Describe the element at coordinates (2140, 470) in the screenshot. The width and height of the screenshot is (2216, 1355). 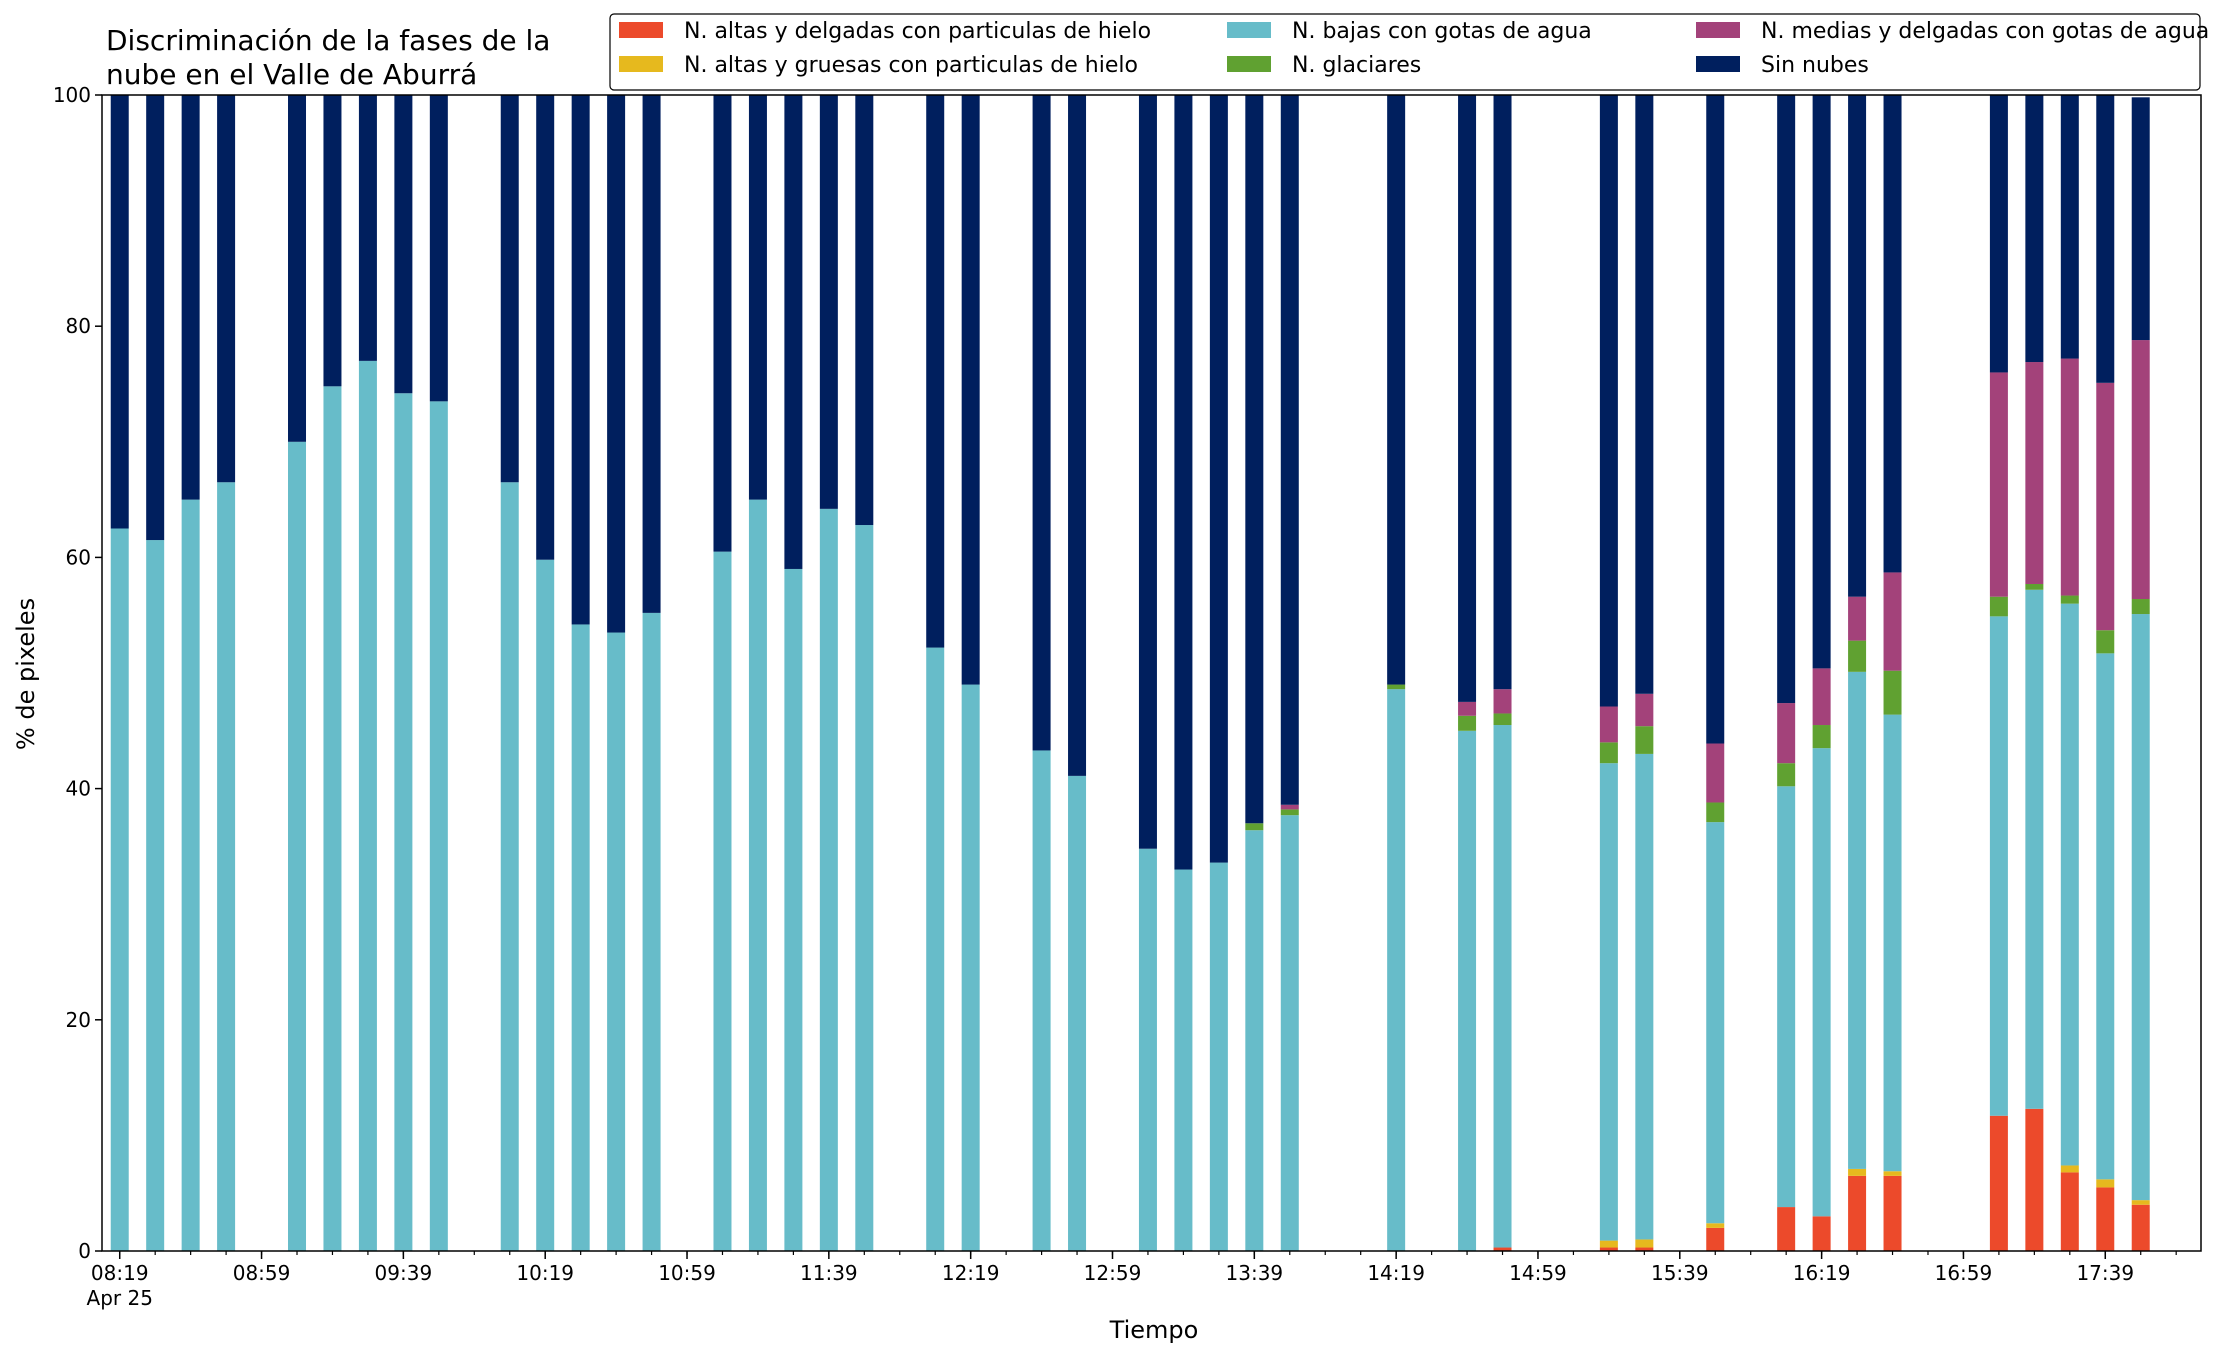
I see `bar-segment-1749-s4` at that location.